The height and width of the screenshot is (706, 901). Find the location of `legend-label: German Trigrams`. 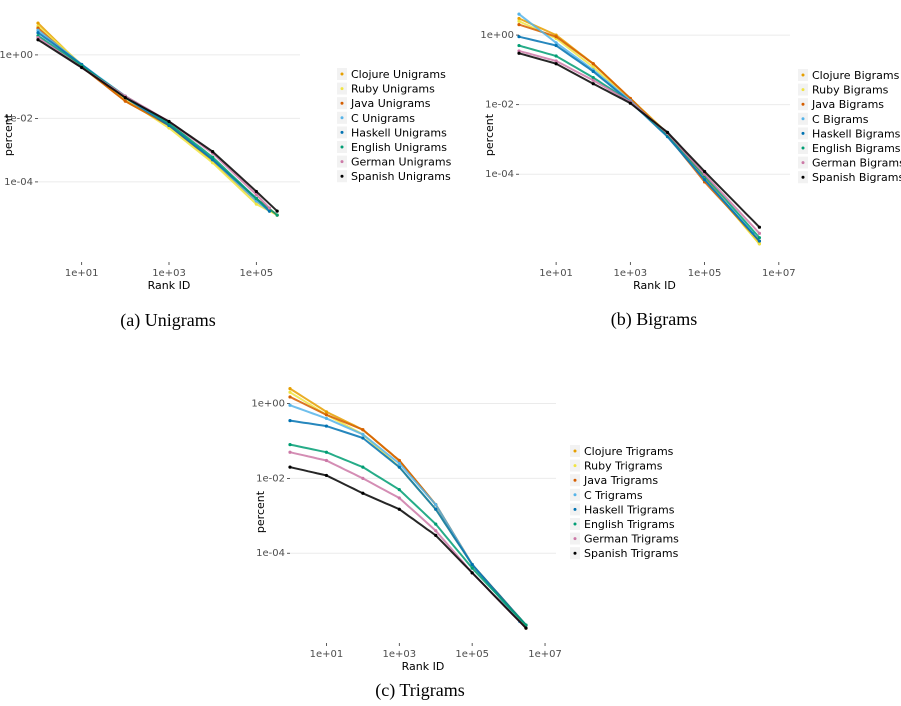

legend-label: German Trigrams is located at coordinates (631, 539).